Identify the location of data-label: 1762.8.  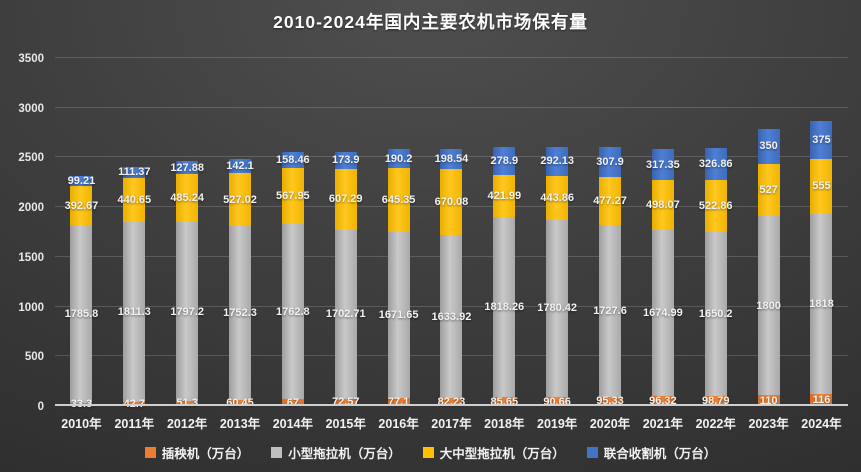
(293, 311).